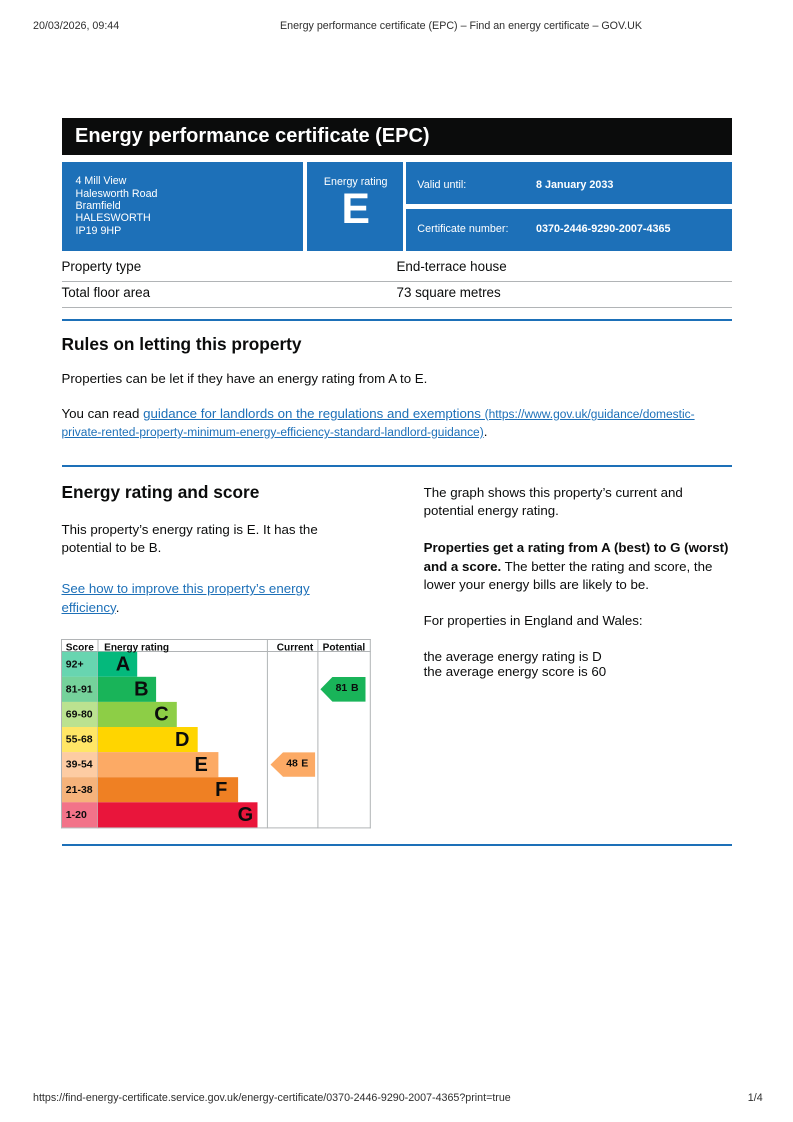 This screenshot has height=1122, width=793. I want to click on svg-text: 48, so click(292, 764).